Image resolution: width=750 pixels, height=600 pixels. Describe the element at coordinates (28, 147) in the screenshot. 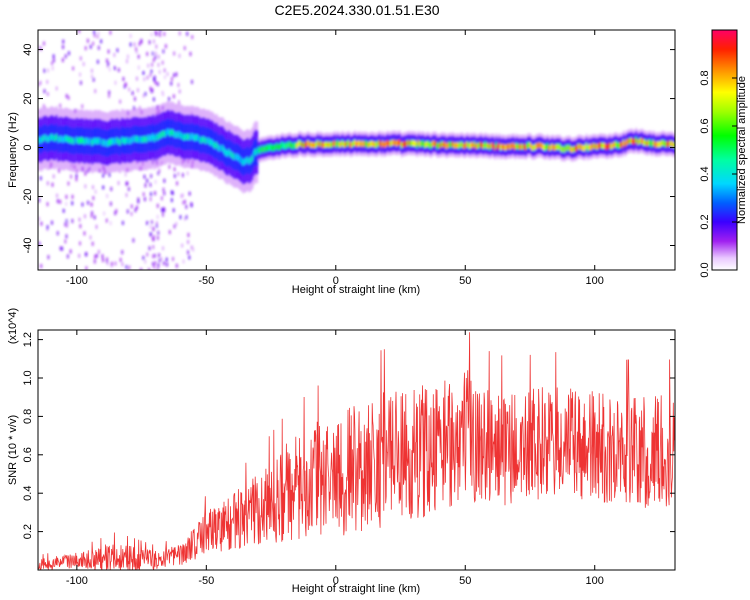

I see `y-tick-label: 0` at that location.